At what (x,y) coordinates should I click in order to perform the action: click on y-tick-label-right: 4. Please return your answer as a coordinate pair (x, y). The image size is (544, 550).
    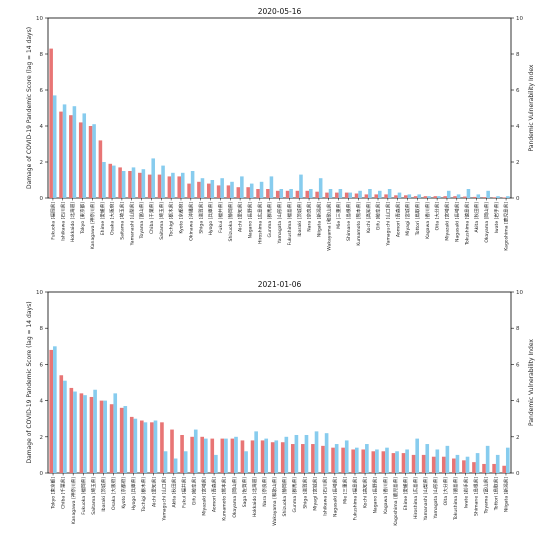
    Looking at the image, I should click on (518, 127).